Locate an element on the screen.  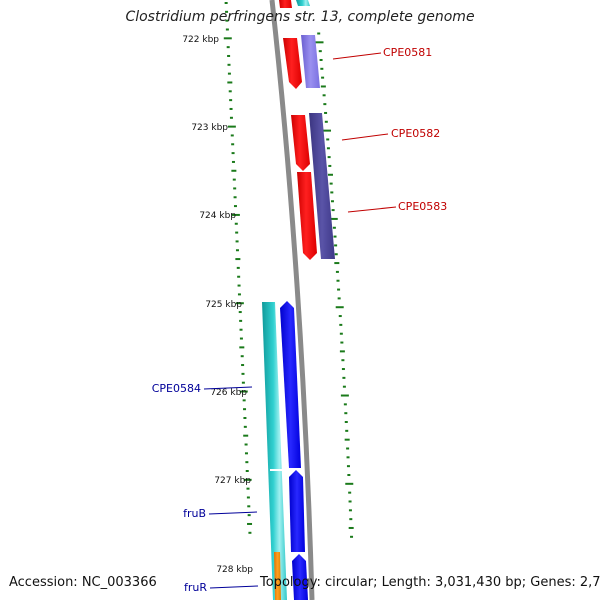
scale-label-725: 725 kbp is located at coordinates (223, 305).